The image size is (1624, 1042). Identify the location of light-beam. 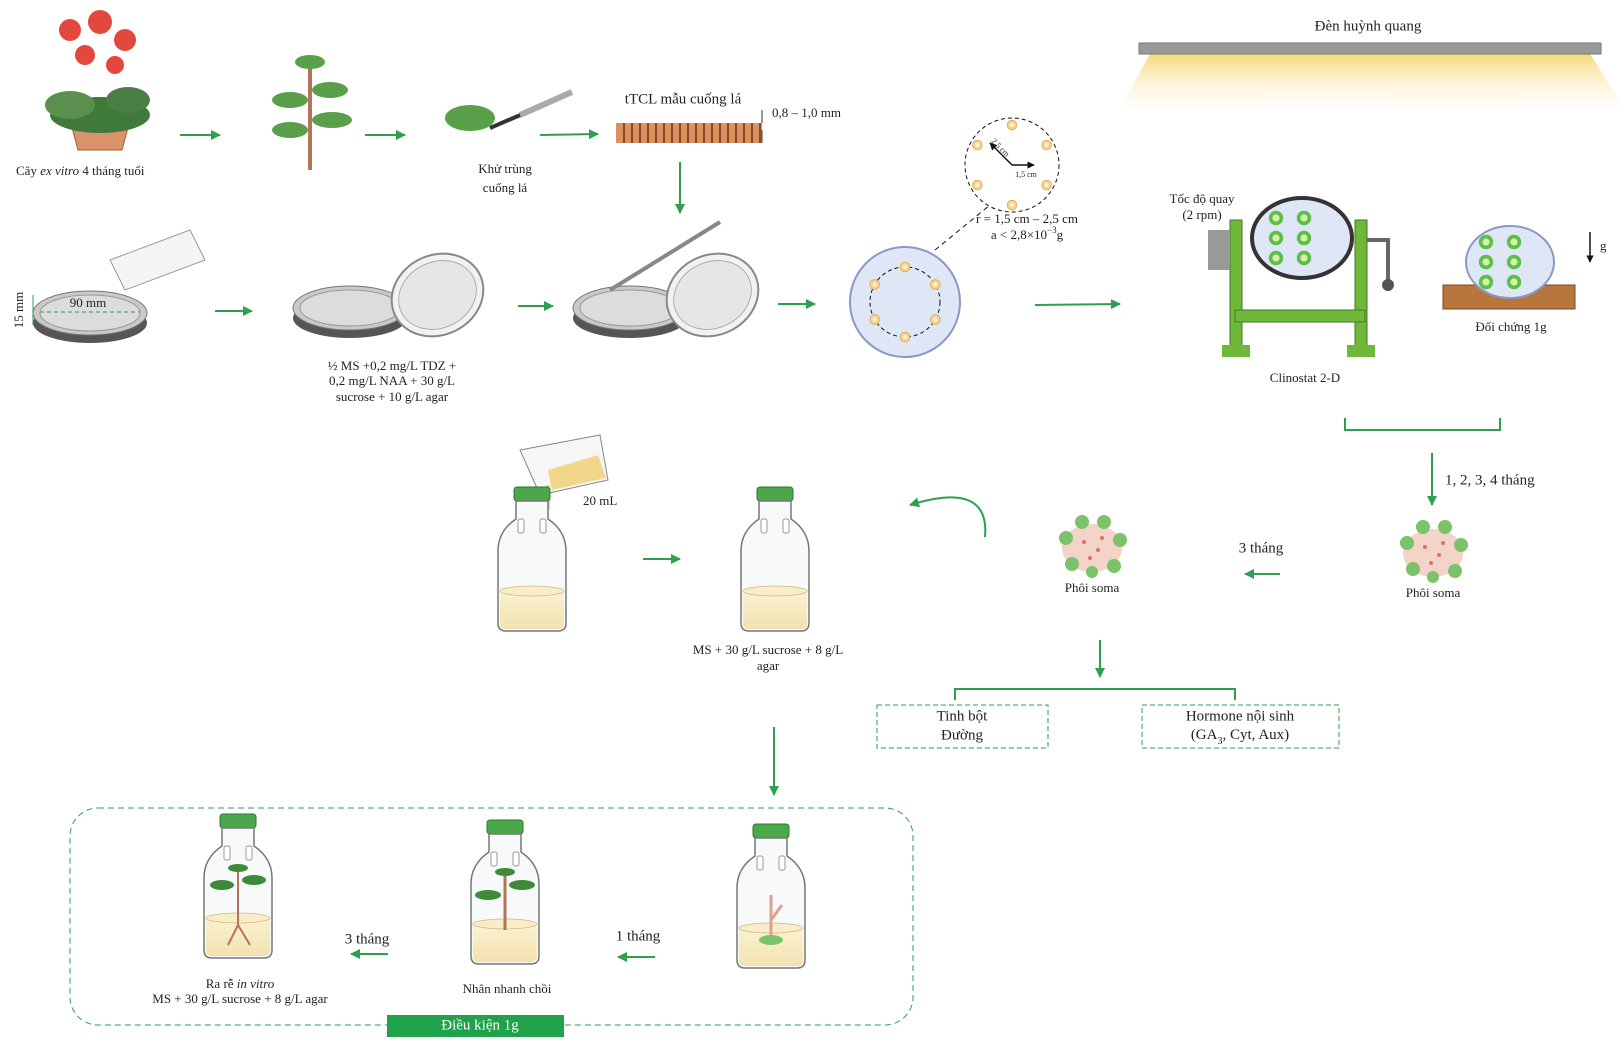
(1372, 81).